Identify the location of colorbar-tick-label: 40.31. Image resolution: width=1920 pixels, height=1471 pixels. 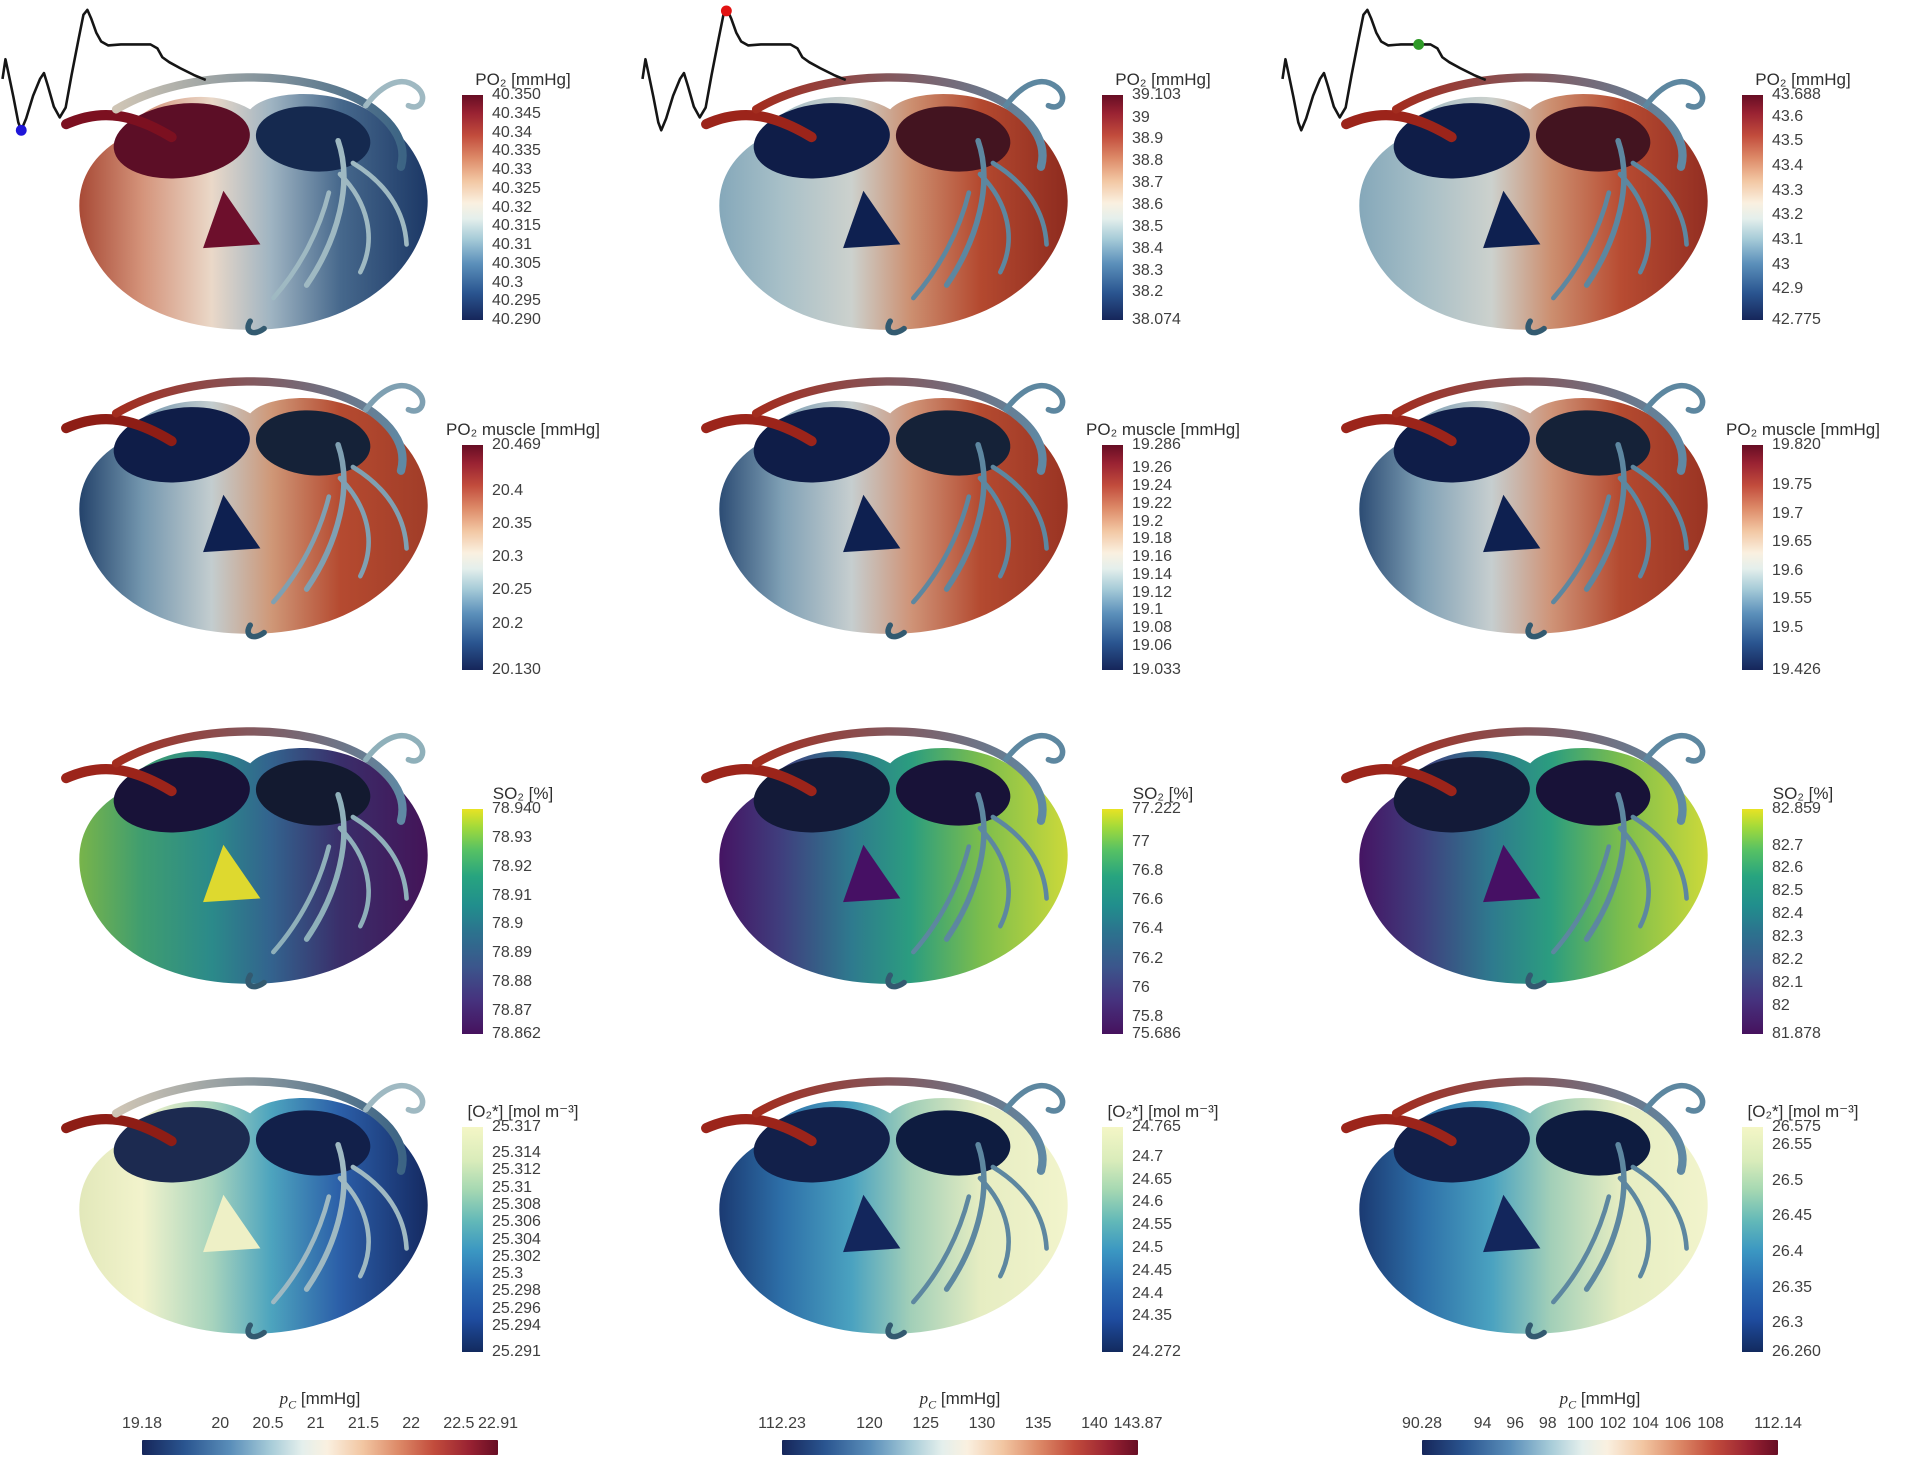
(512, 244).